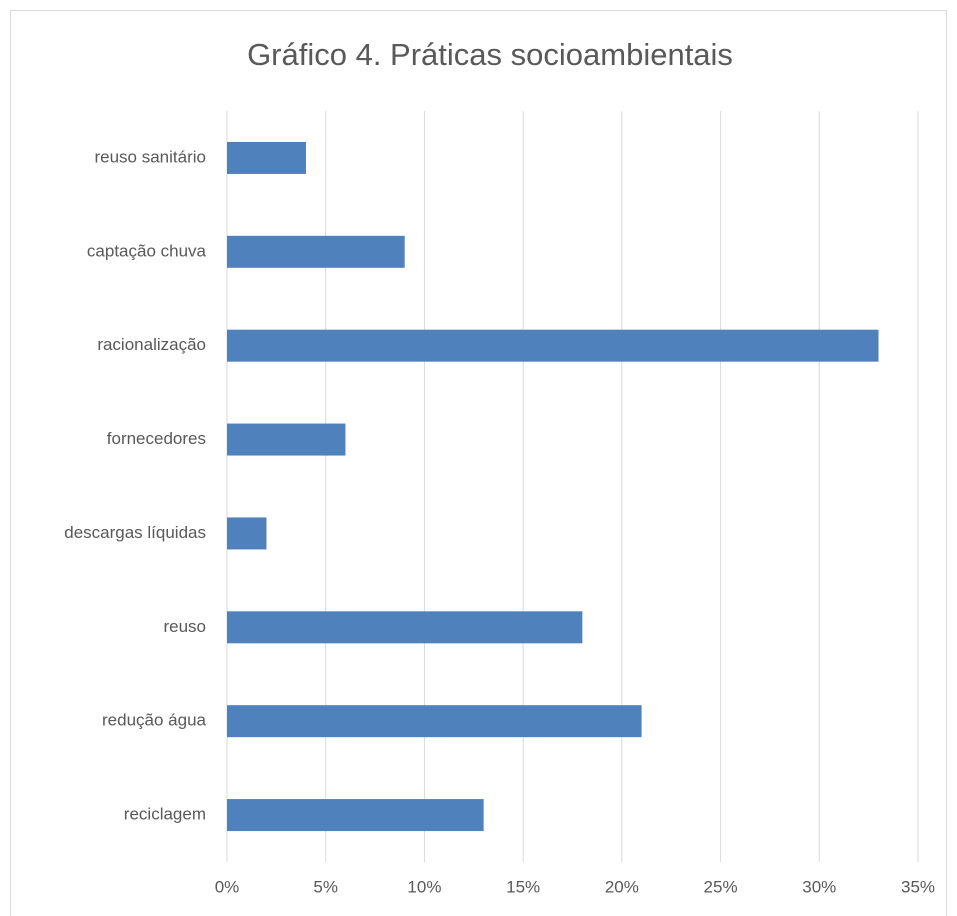 The image size is (957, 916). Describe the element at coordinates (165, 814) in the screenshot. I see `y-tick-label: reciclagem` at that location.